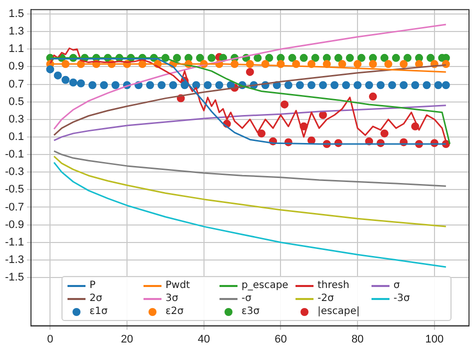  Describe the element at coordinates (96, 298) in the screenshot. I see `legend-label: 2σ` at that location.